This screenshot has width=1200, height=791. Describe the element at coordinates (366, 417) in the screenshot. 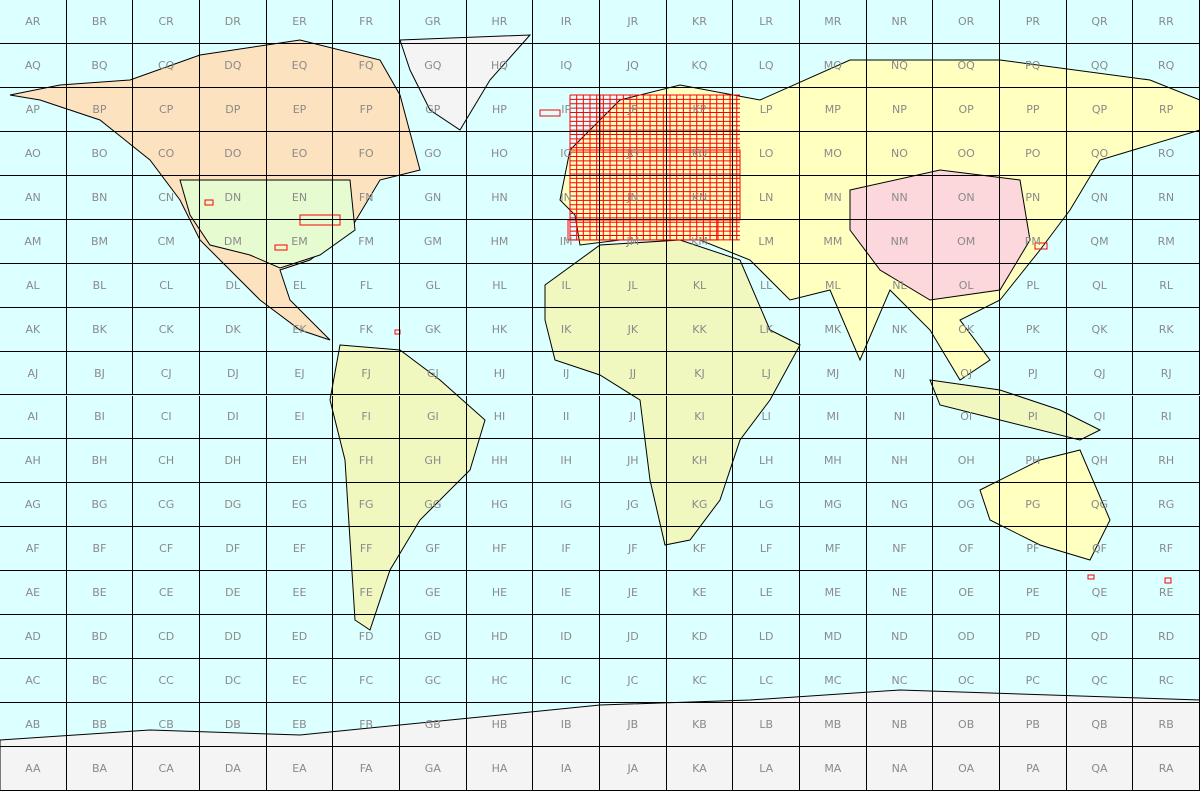

I see `grid-square: FI` at that location.